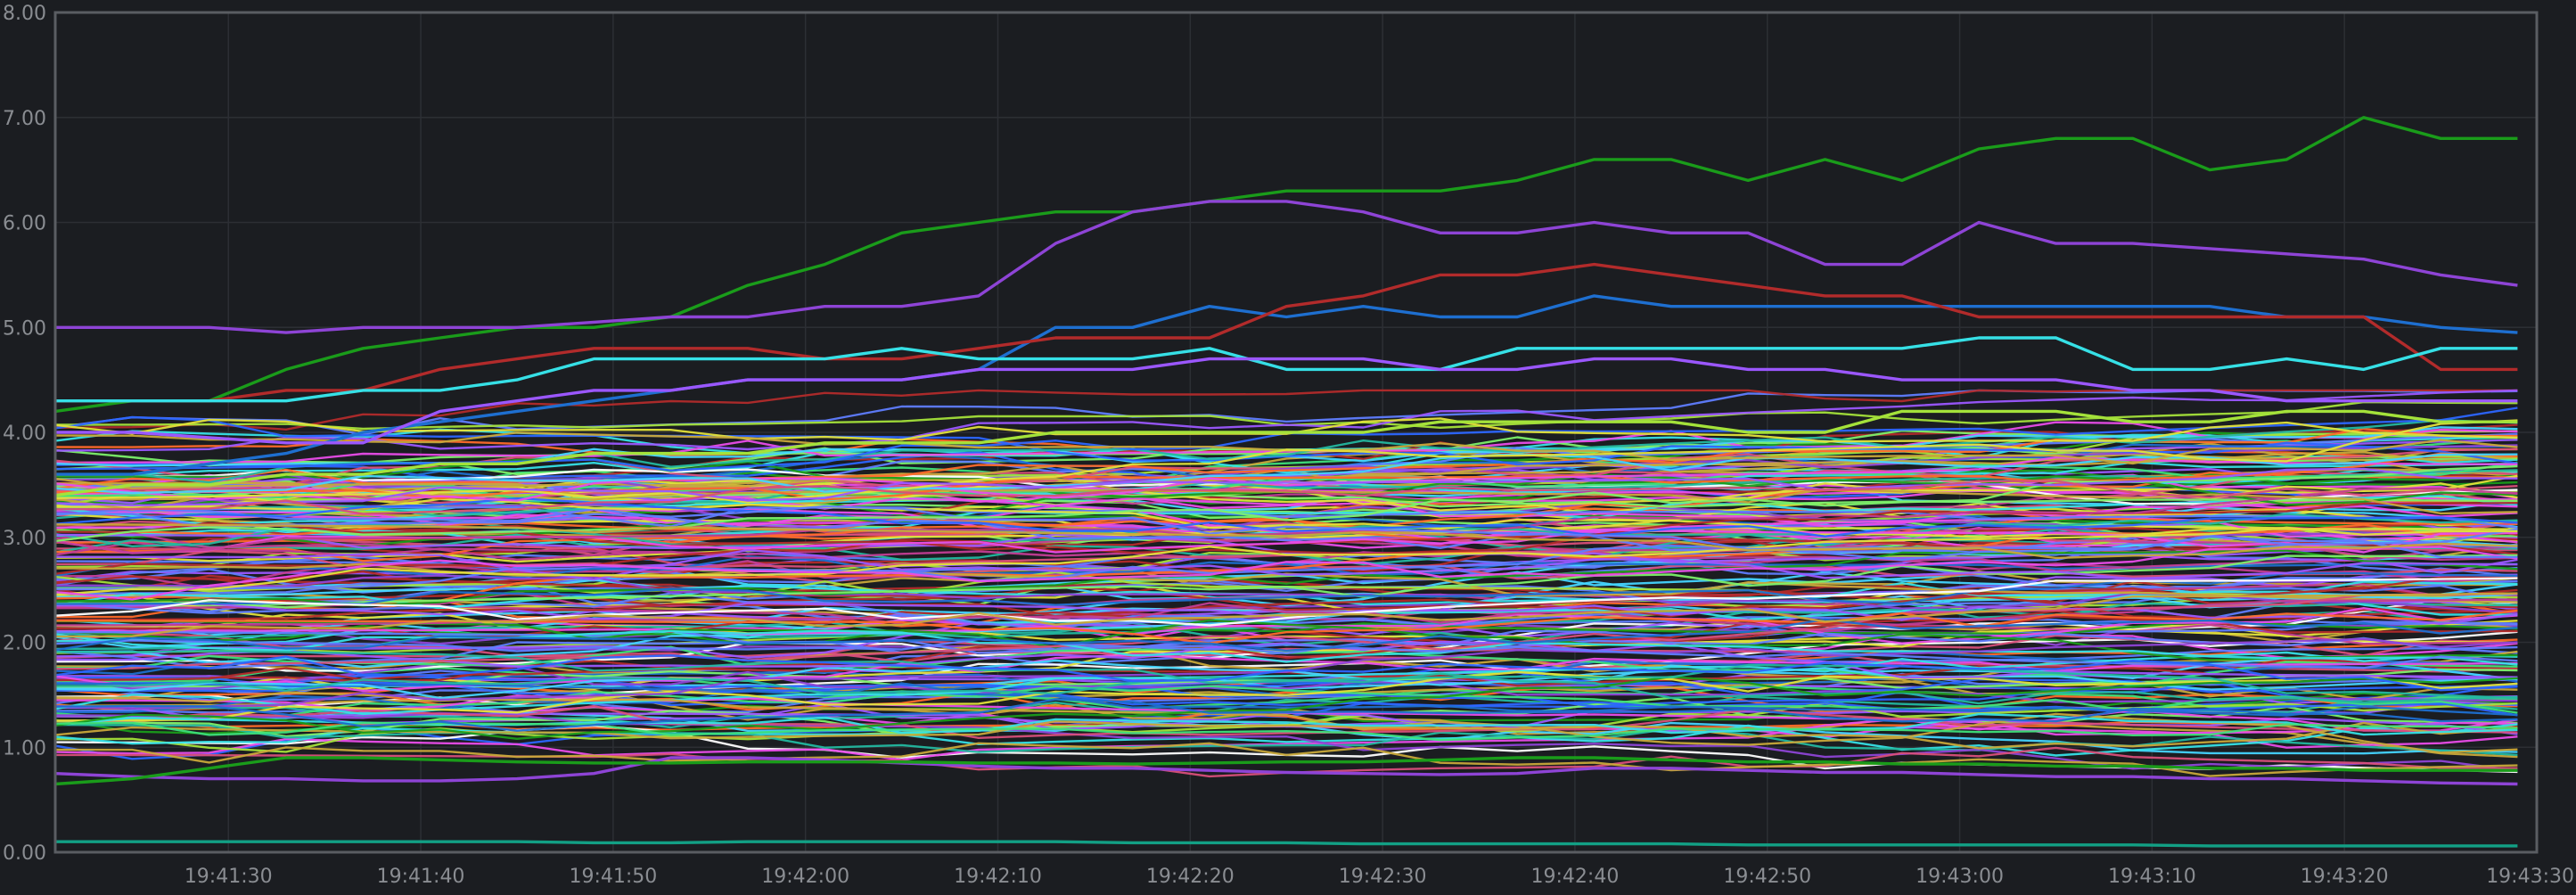 The image size is (2576, 895). Describe the element at coordinates (805, 877) in the screenshot. I see `x-tick-label: 19:42:00` at that location.